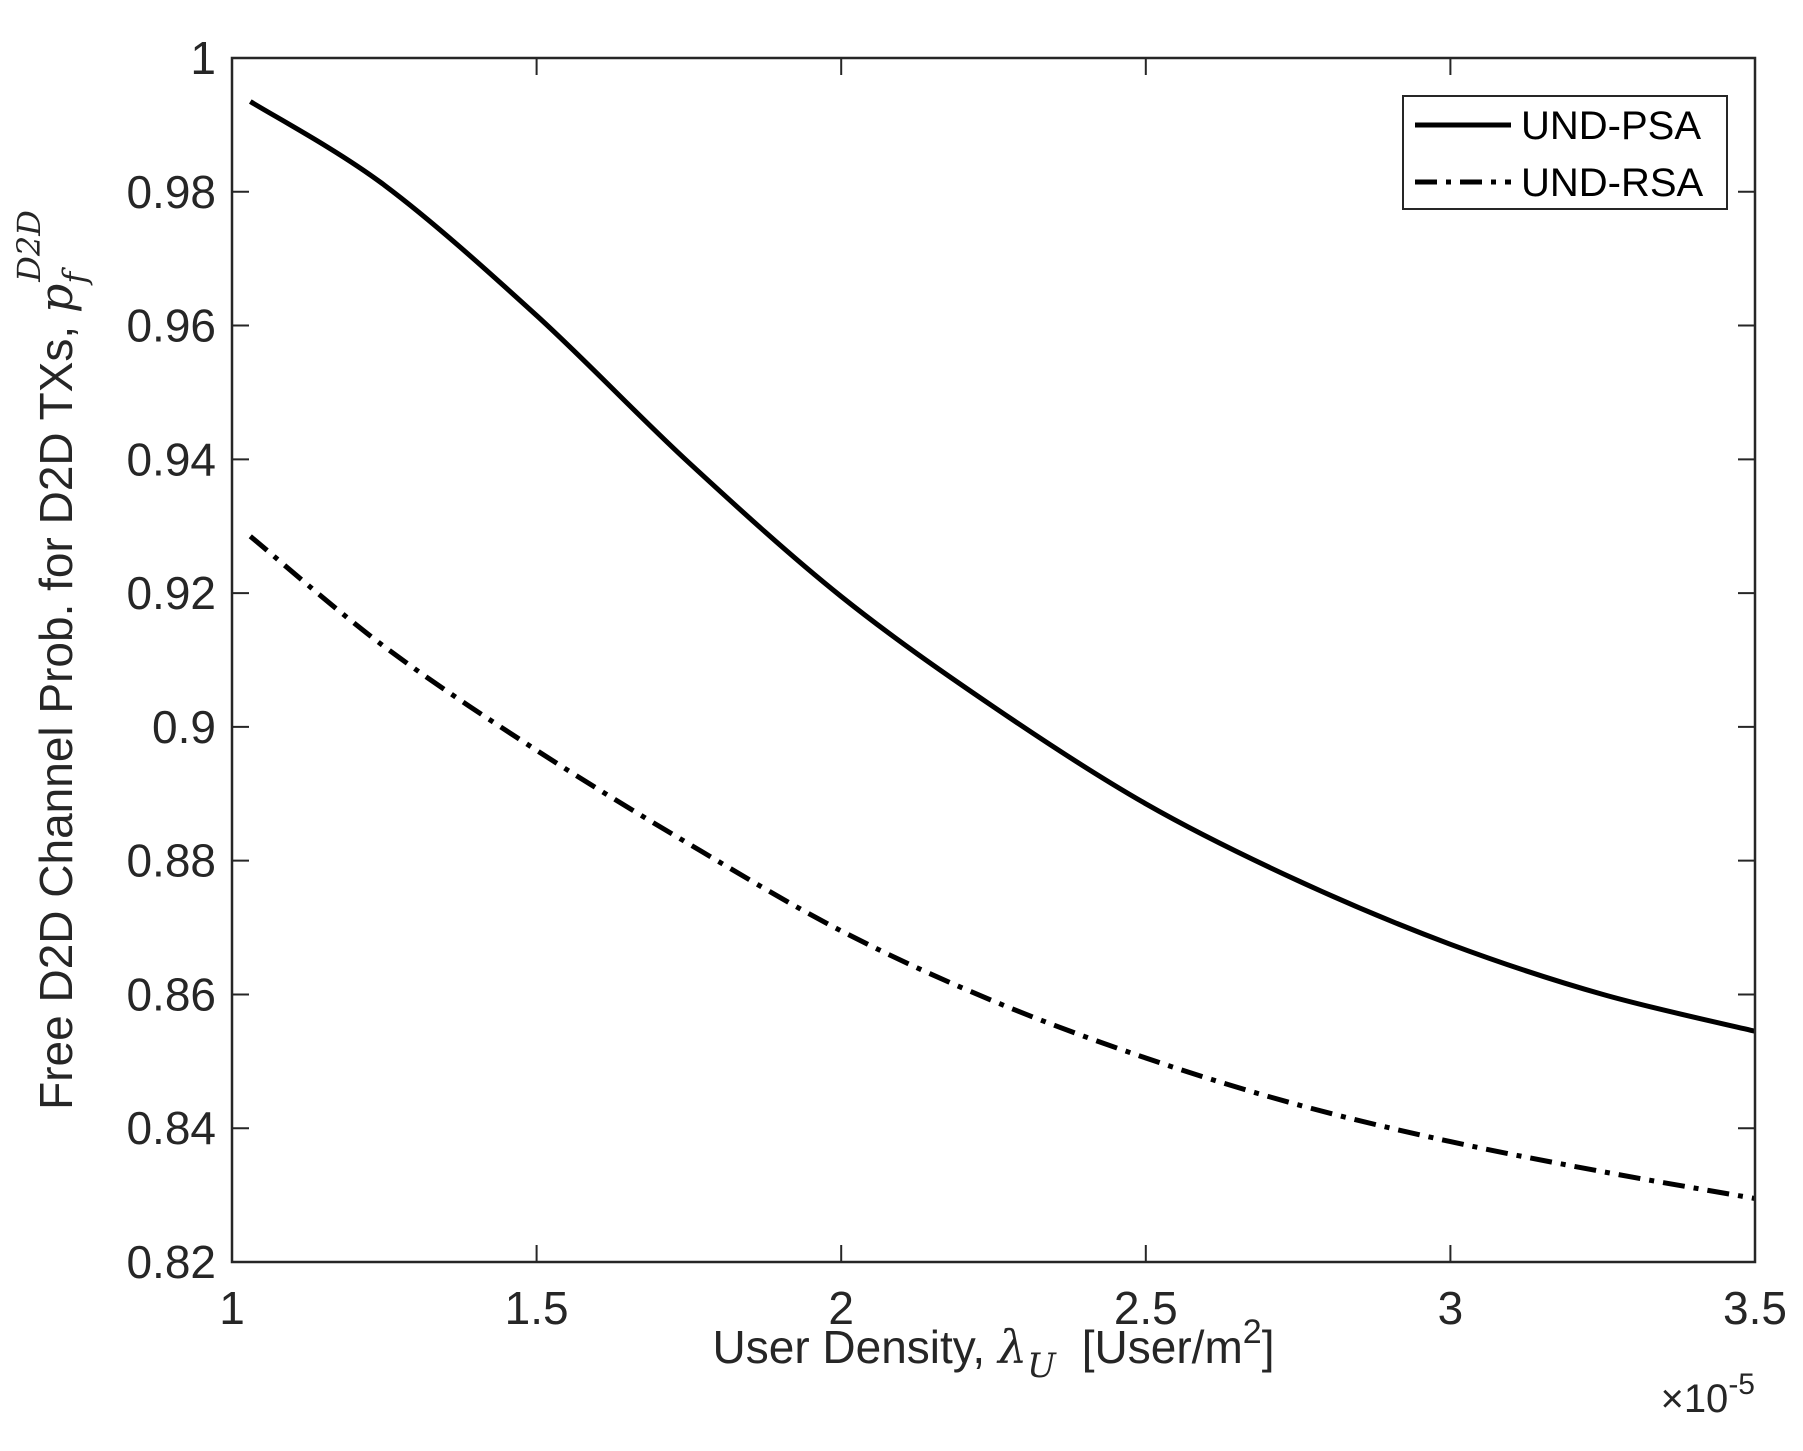 Image resolution: width=1803 pixels, height=1451 pixels. Describe the element at coordinates (1611, 126) in the screenshot. I see `legend-label-und-psa: UND-PSA` at that location.